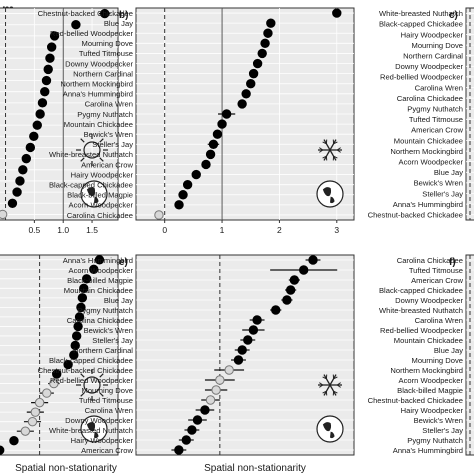 This screenshot has width=474, height=474. I want to click on x-tick-label: 0.5, so click(34, 230).